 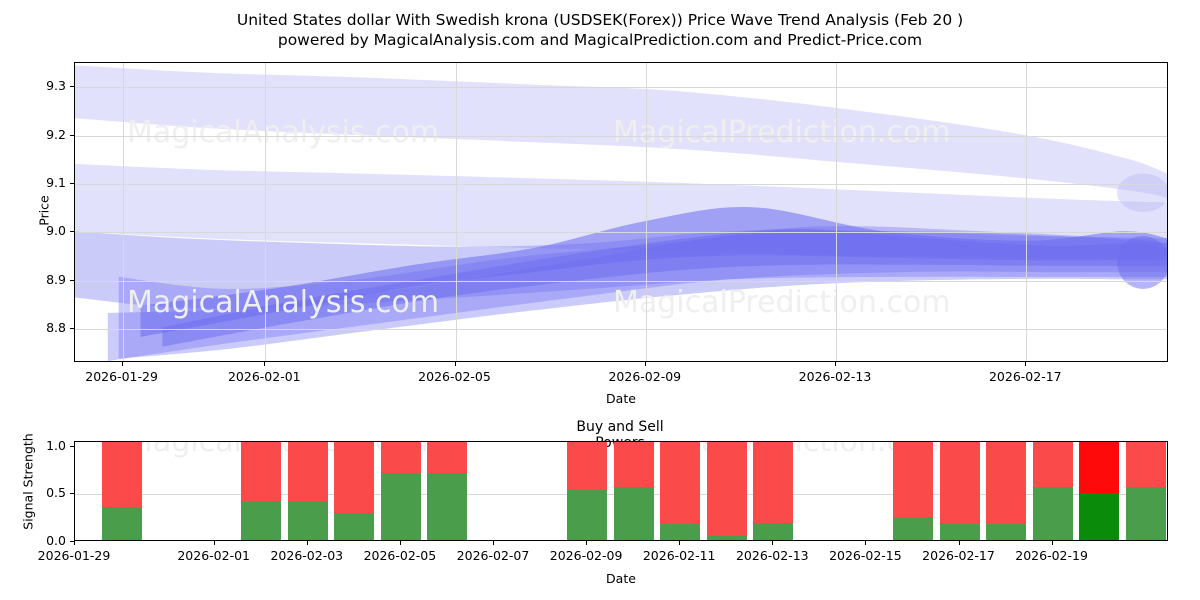 What do you see at coordinates (782, 302) in the screenshot?
I see `watermark-prediction-2: MagicalPrediction.com` at bounding box center [782, 302].